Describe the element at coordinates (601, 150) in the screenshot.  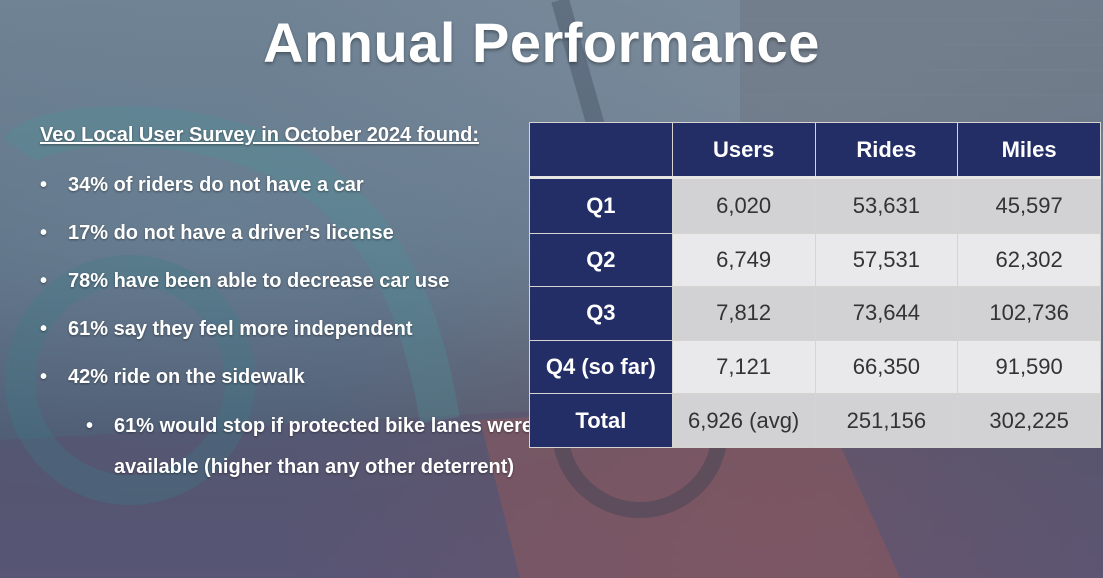
I see `header-corner` at that location.